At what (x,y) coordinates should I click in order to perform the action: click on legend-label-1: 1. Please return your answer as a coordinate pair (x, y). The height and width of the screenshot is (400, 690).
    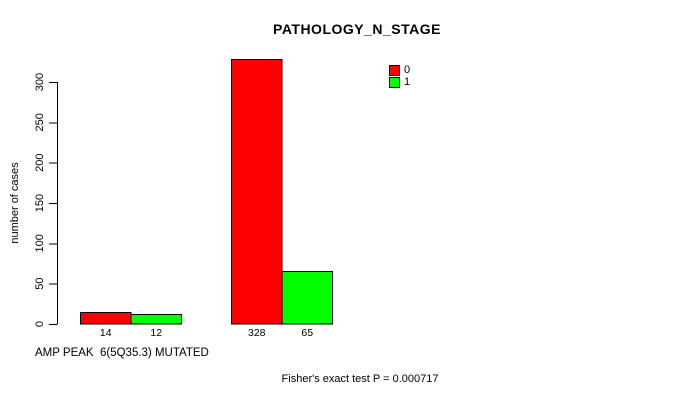
    Looking at the image, I should click on (407, 82).